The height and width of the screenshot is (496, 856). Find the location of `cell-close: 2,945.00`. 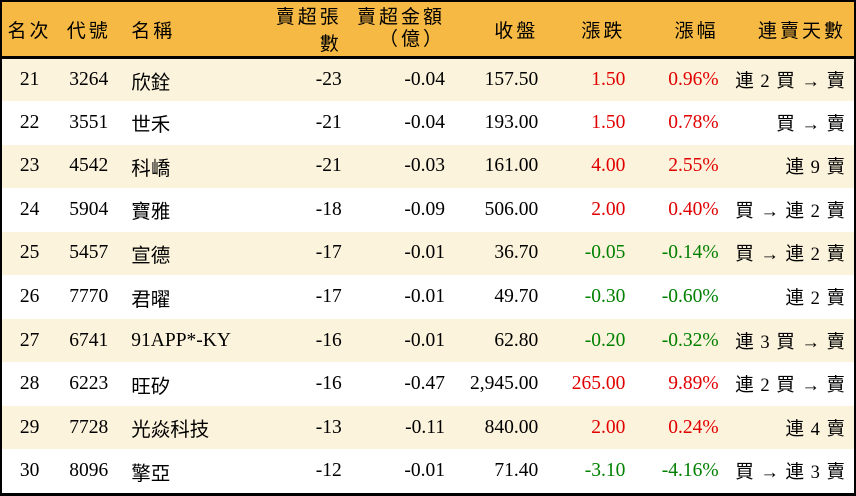

cell-close: 2,945.00 is located at coordinates (504, 384).